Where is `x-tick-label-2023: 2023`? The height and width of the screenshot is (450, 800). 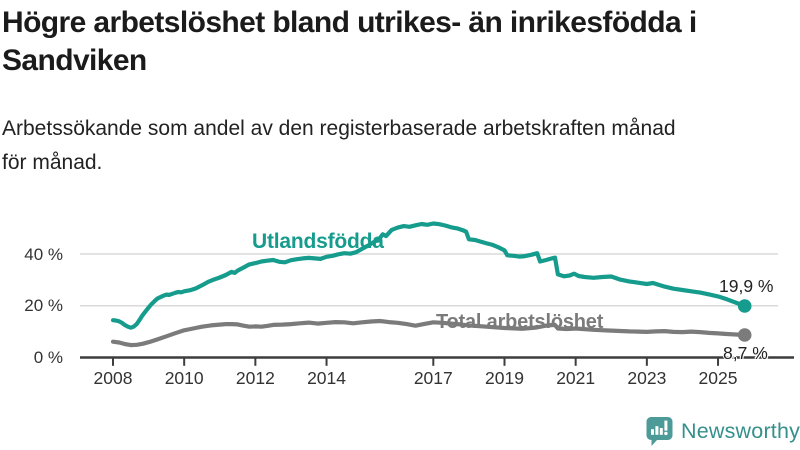 x-tick-label-2023: 2023 is located at coordinates (647, 378).